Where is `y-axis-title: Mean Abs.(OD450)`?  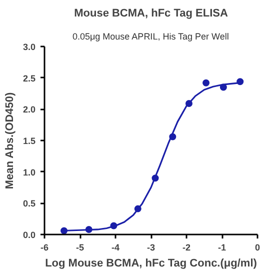 y-axis-title: Mean Abs.(OD450) is located at coordinates (10, 141).